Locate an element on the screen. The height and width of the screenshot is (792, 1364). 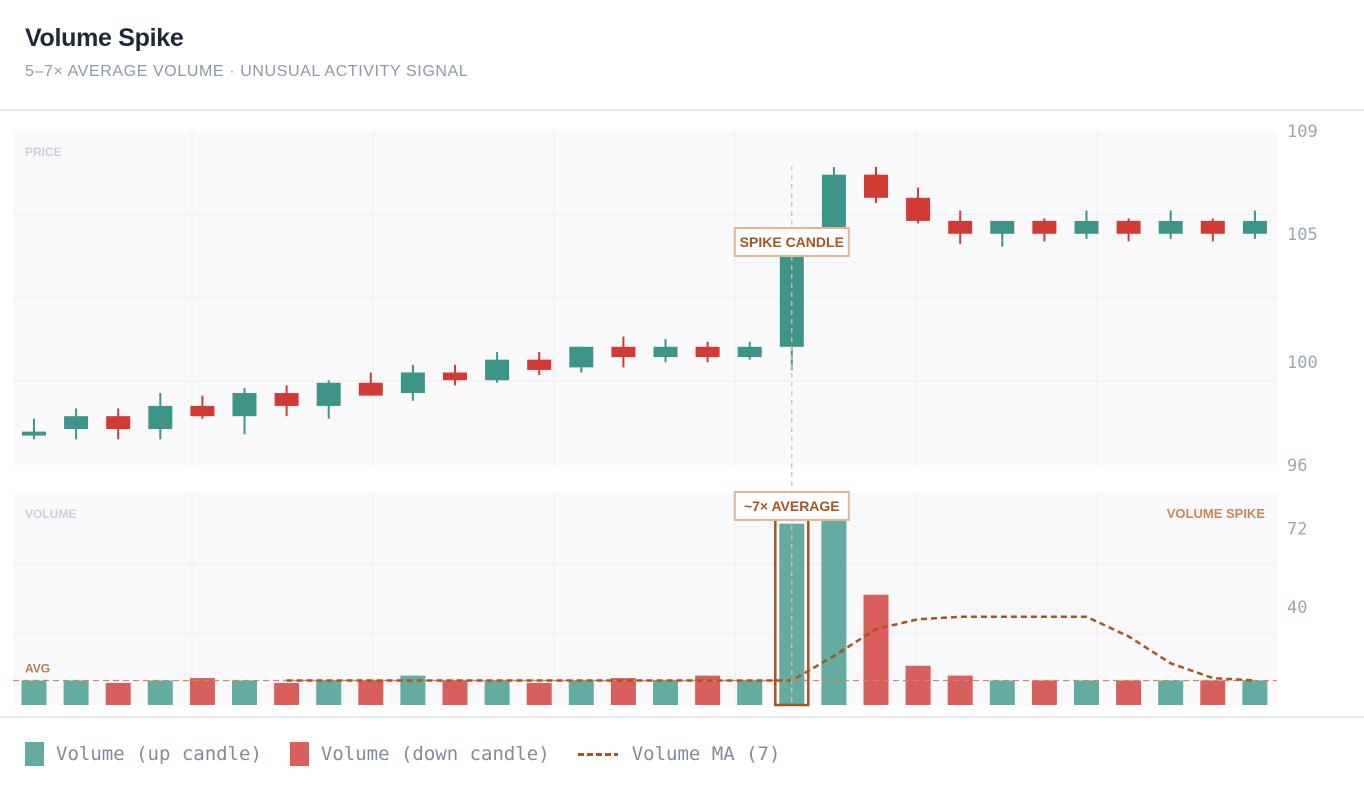
legend-item-volume-ma: Volume MA (7) is located at coordinates (679, 754).